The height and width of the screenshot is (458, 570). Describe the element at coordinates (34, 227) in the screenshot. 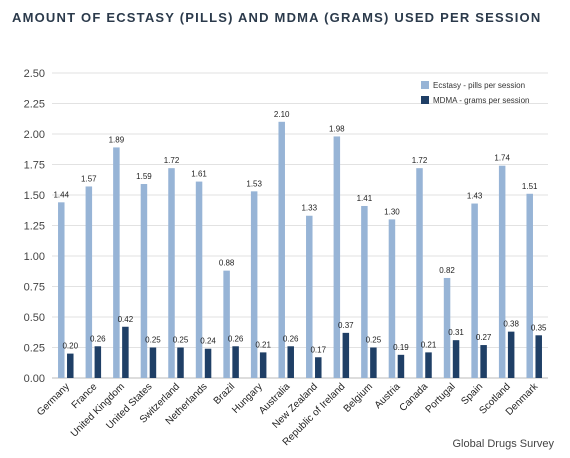

I see `y-tick-label: 1.25` at that location.